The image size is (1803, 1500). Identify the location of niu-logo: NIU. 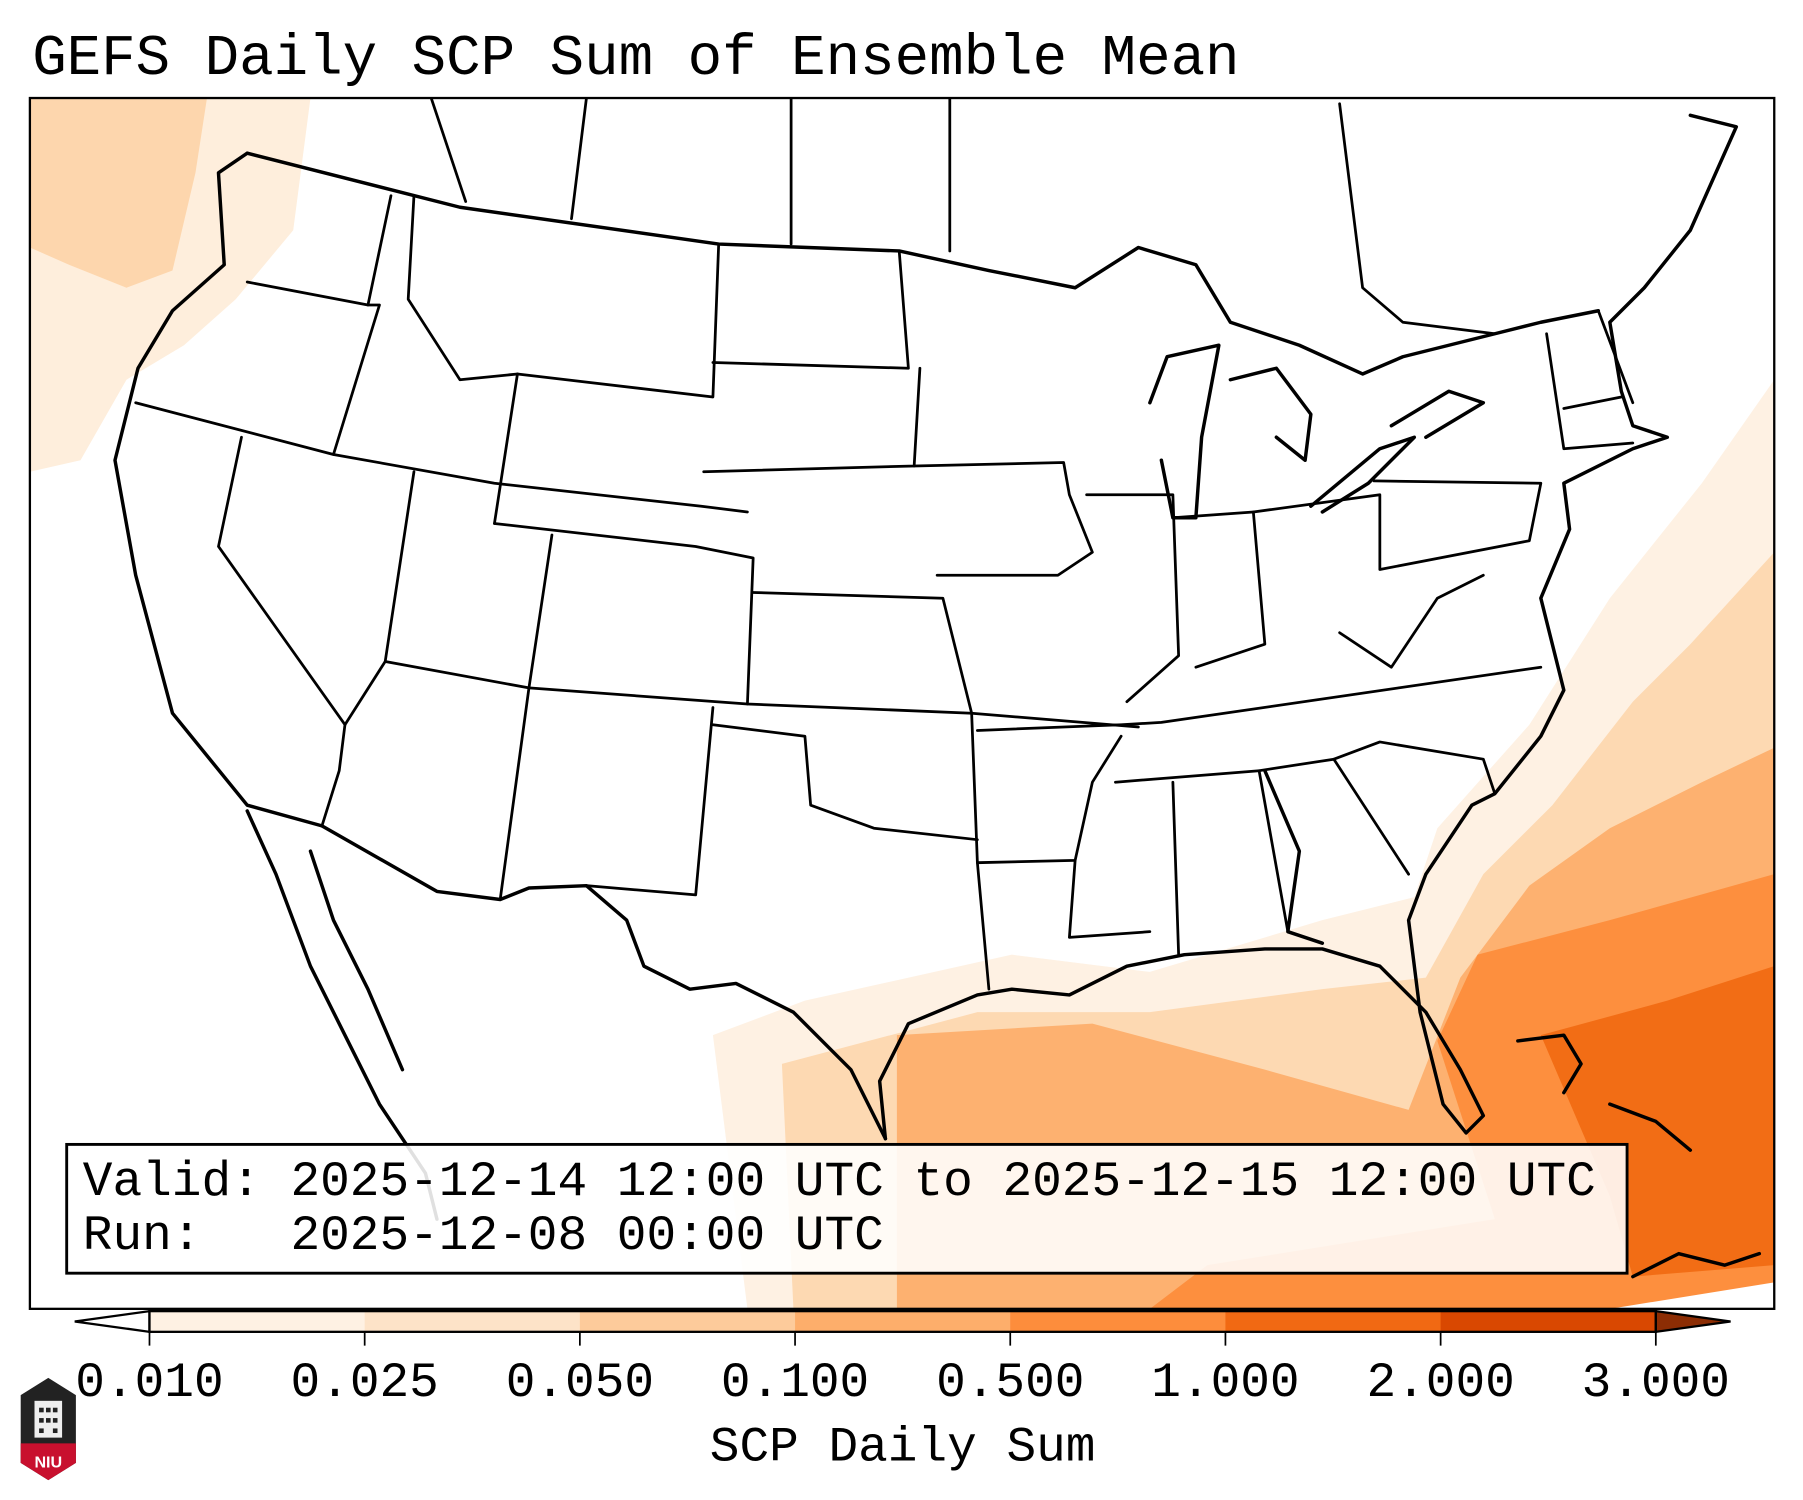
(48, 1429).